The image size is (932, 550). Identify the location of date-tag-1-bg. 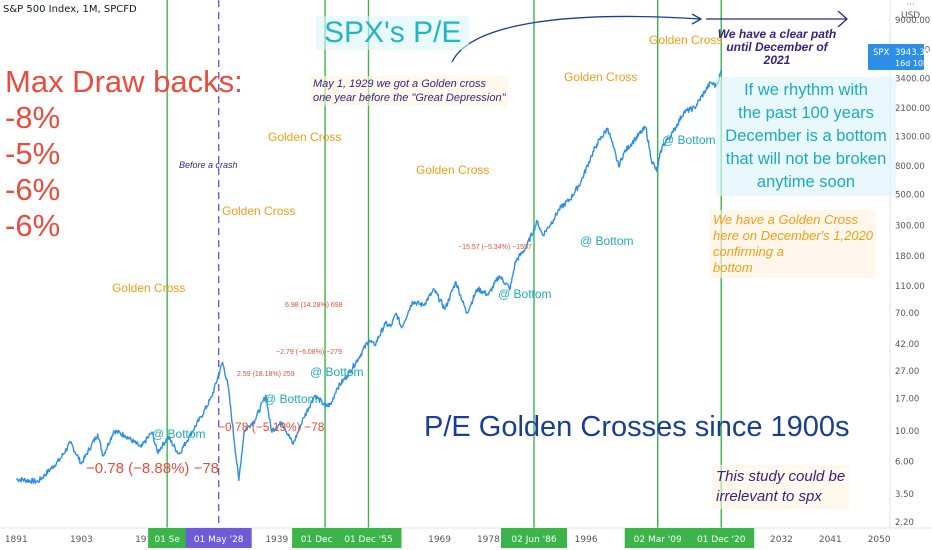
(167, 538).